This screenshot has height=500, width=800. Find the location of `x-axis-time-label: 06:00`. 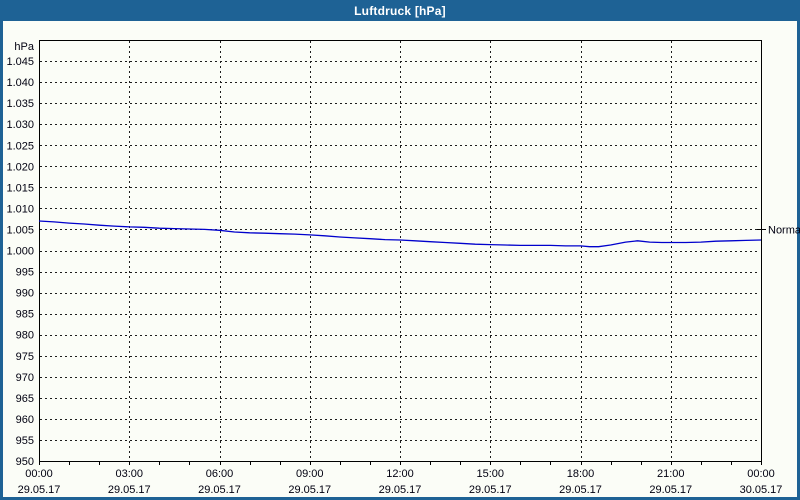

x-axis-time-label: 06:00 is located at coordinates (220, 474).